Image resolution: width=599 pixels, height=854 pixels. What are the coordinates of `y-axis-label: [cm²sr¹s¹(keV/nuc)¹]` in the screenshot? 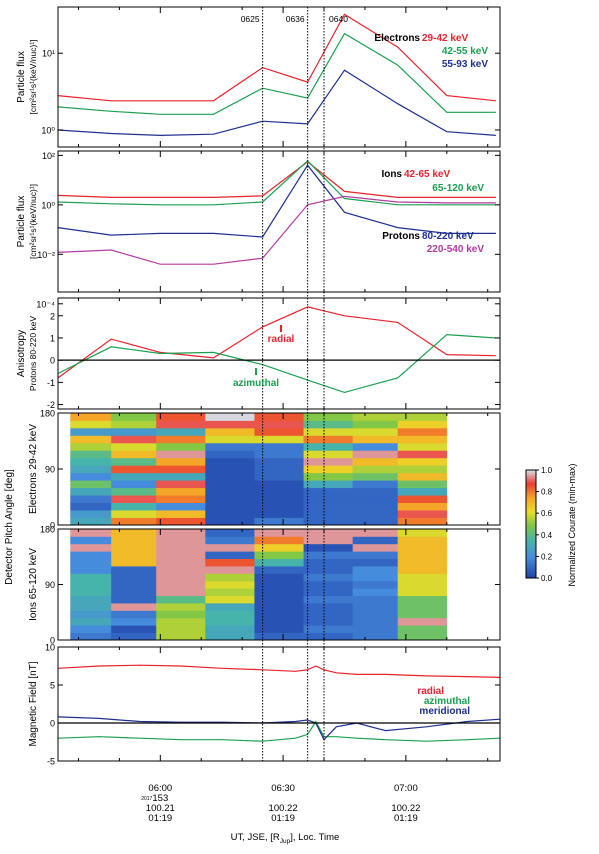 It's located at (33, 76).